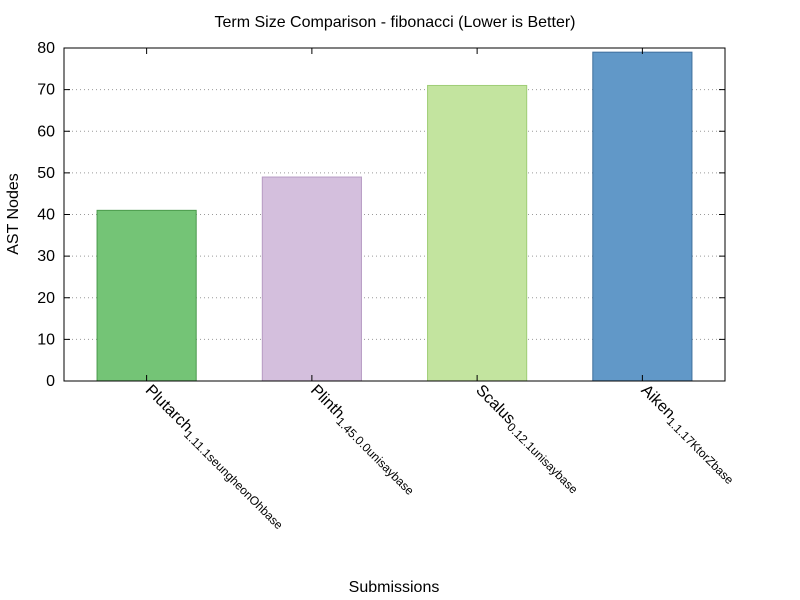 This screenshot has height=600, width=800. Describe the element at coordinates (169, 409) in the screenshot. I see `x-category-label-part: Plutarch` at that location.